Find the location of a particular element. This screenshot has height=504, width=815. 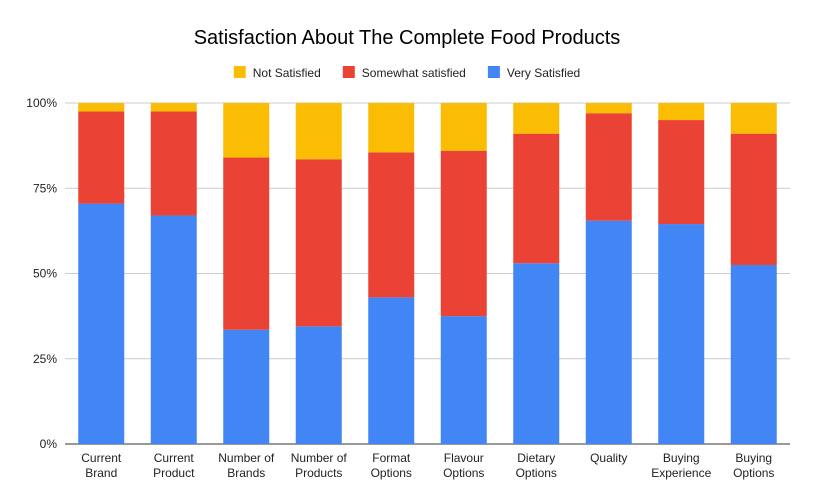

legend-item: Somewhat satisfied is located at coordinates (404, 73).